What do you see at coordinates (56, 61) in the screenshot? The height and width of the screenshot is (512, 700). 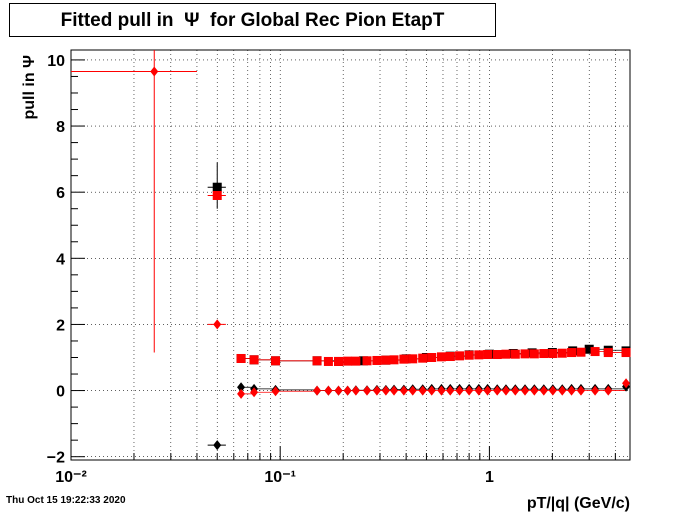 I see `y-tick-label: 10` at bounding box center [56, 61].